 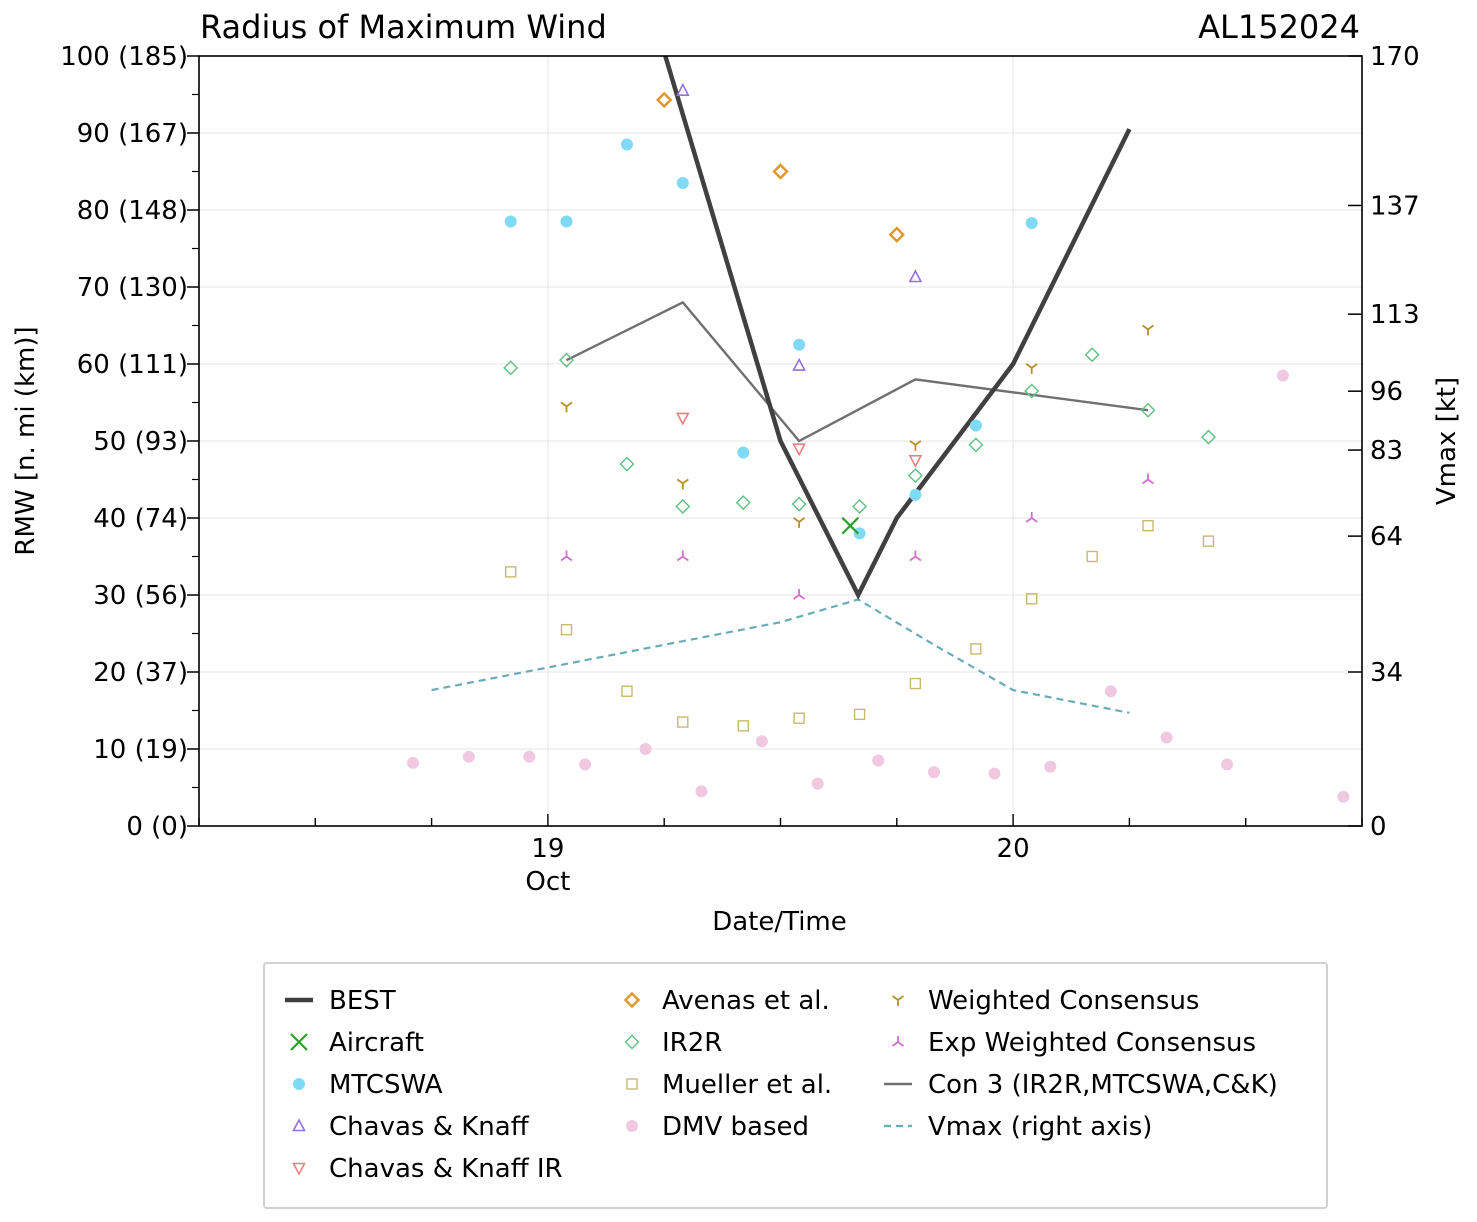 What do you see at coordinates (26, 440) in the screenshot?
I see `y-axis-label: RMW [n. mi (km)]` at bounding box center [26, 440].